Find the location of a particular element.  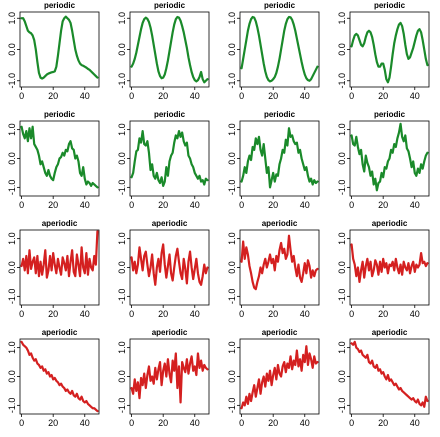

plot-frame is located at coordinates (279, 49).